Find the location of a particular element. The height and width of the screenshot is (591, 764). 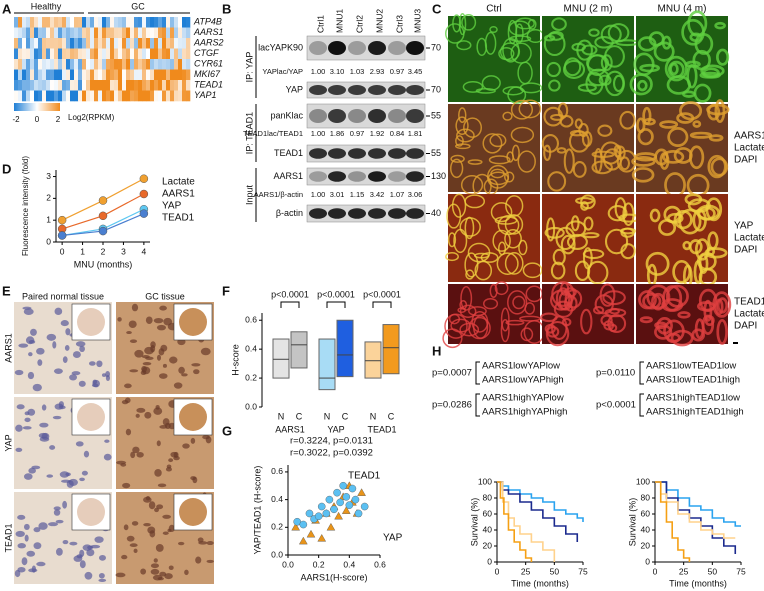

y-tick-label: 0 is located at coordinates (647, 561).